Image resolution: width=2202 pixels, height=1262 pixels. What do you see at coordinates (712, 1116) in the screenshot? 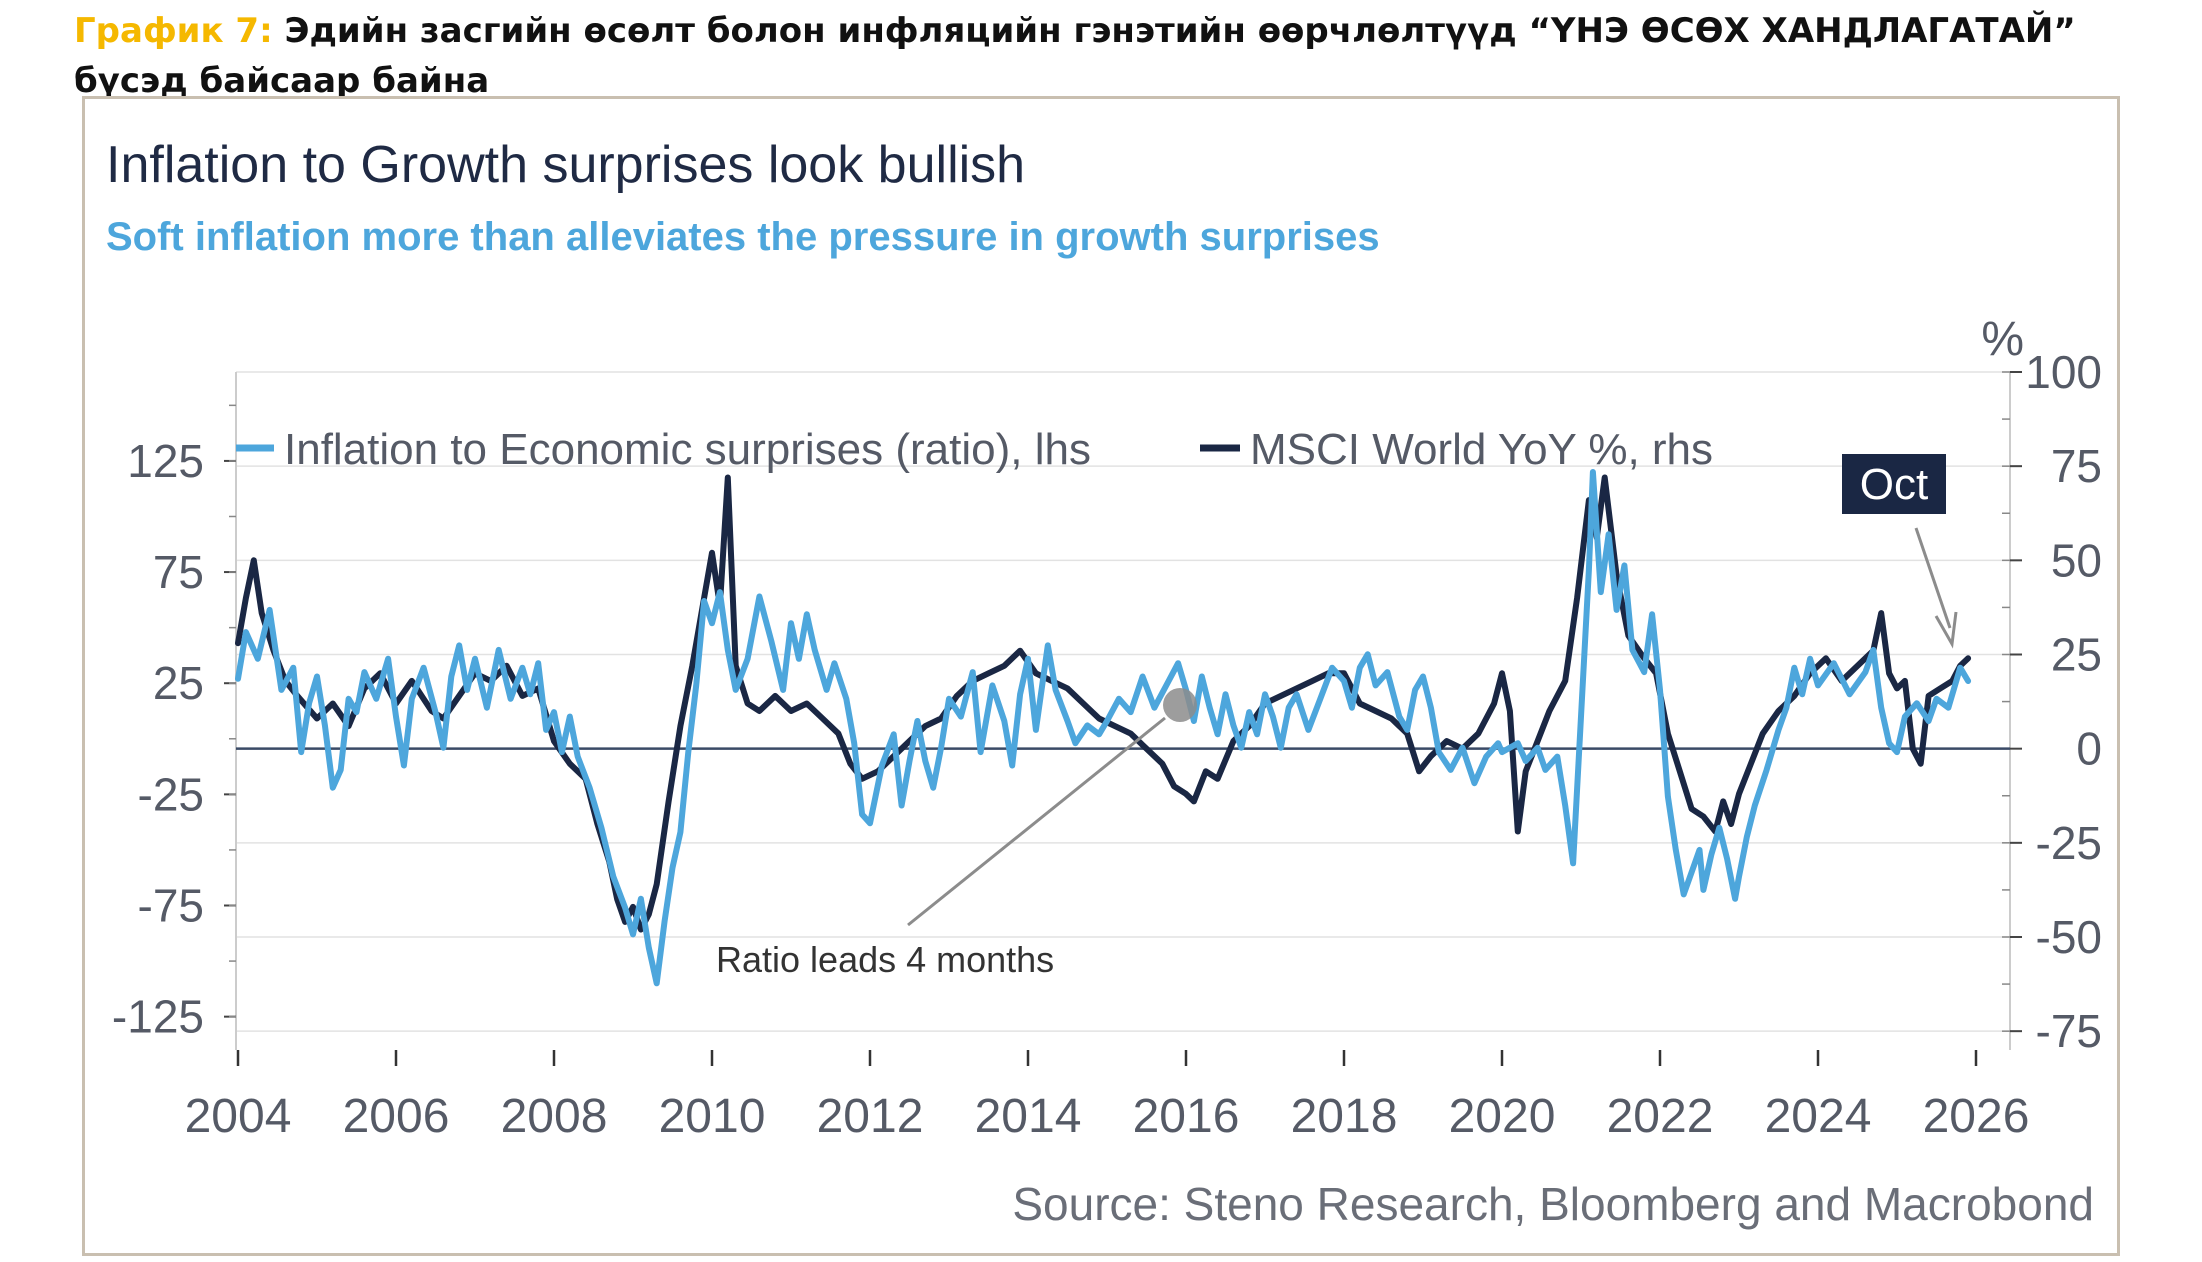
I see `x-axis-tick-label: 2010` at bounding box center [712, 1116].